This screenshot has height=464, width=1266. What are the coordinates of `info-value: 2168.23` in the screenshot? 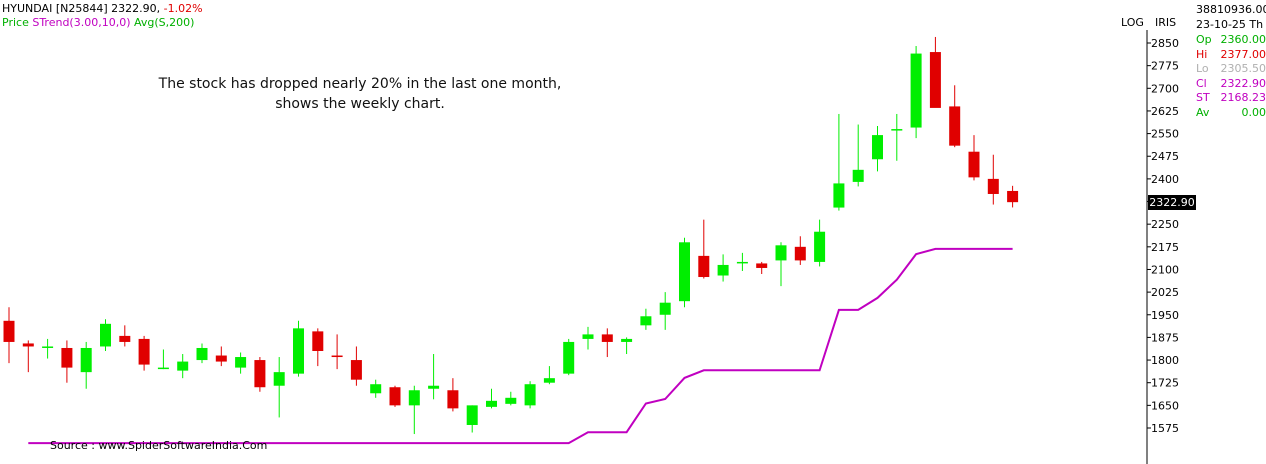 It's located at (1243, 97).